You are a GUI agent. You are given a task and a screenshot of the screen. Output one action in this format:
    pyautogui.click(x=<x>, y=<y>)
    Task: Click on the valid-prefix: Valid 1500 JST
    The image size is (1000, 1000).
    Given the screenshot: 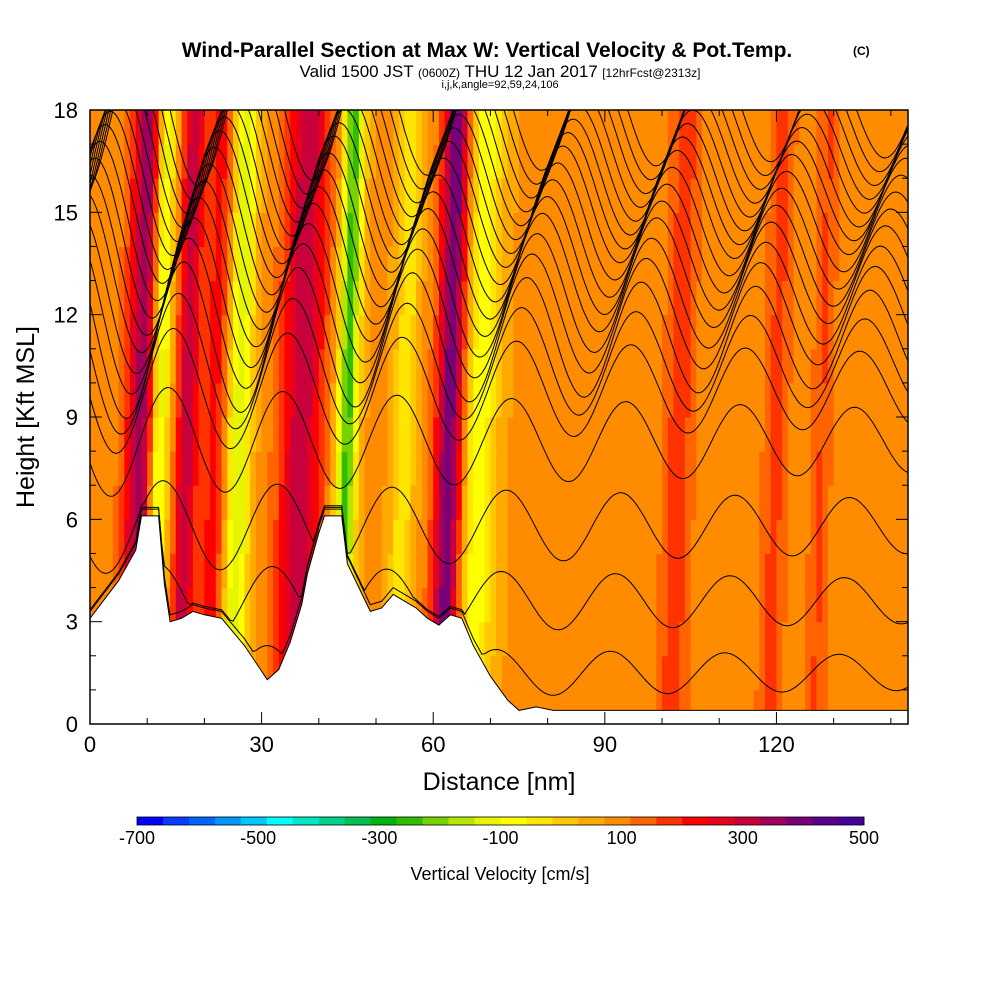 What is the action you would take?
    pyautogui.click(x=357, y=71)
    